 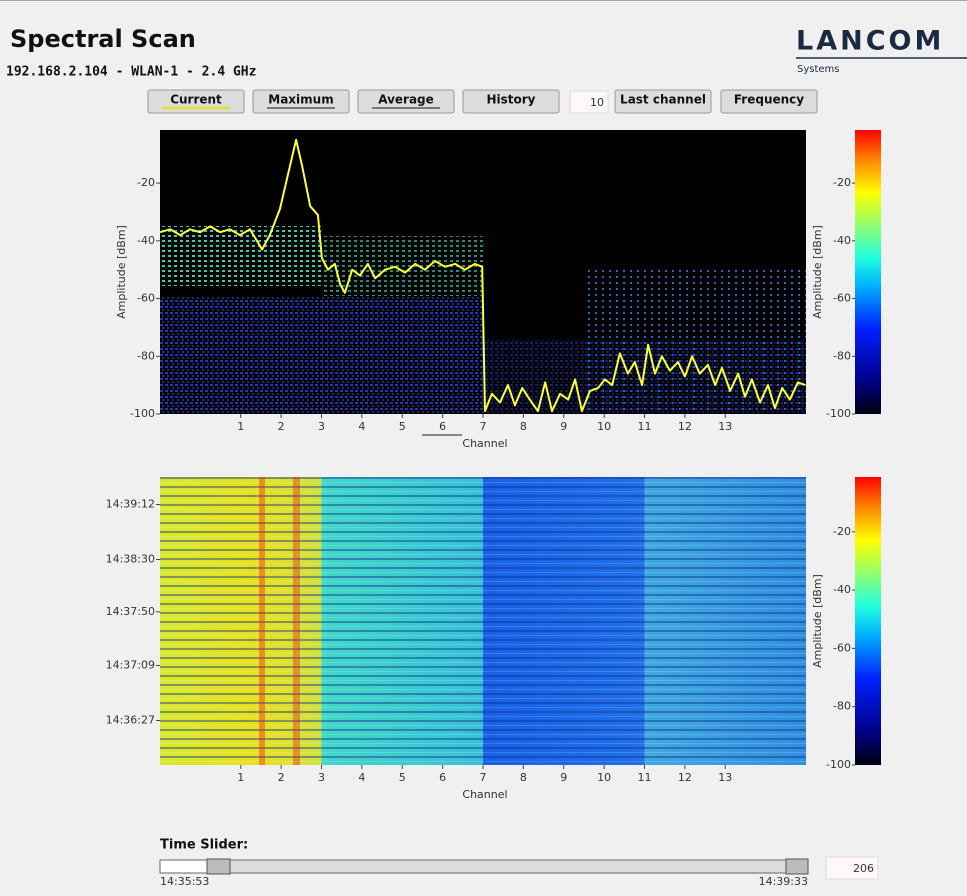 I want to click on slider-start: 14:35:53, so click(x=184, y=881).